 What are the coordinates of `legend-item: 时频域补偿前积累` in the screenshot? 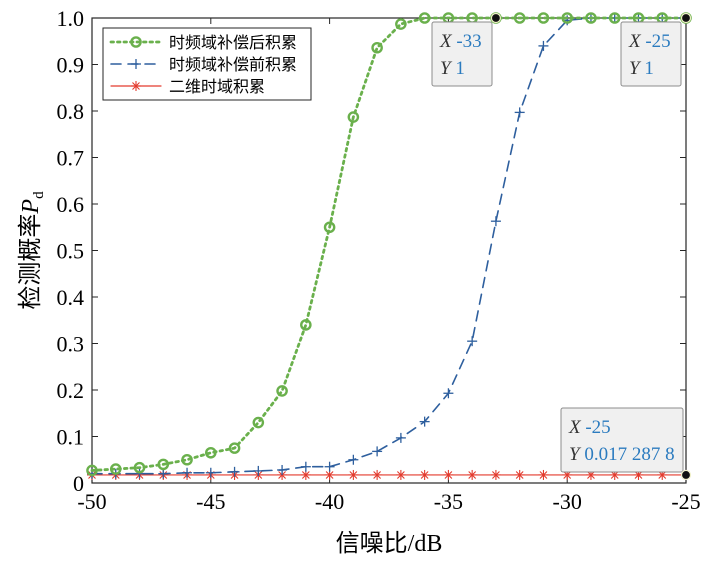 It's located at (203, 65).